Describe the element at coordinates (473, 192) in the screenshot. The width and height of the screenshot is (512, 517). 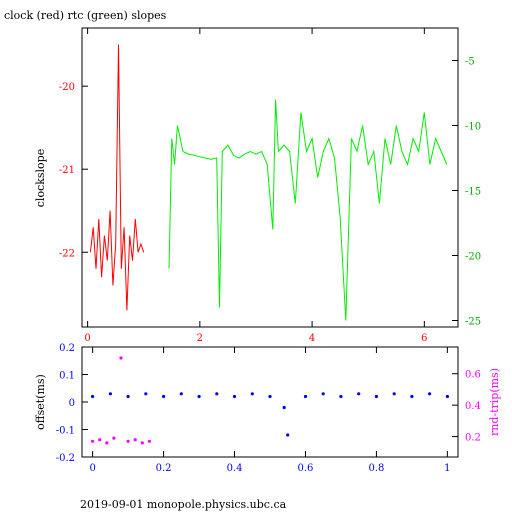
I see `y2-tick-label: -15` at that location.